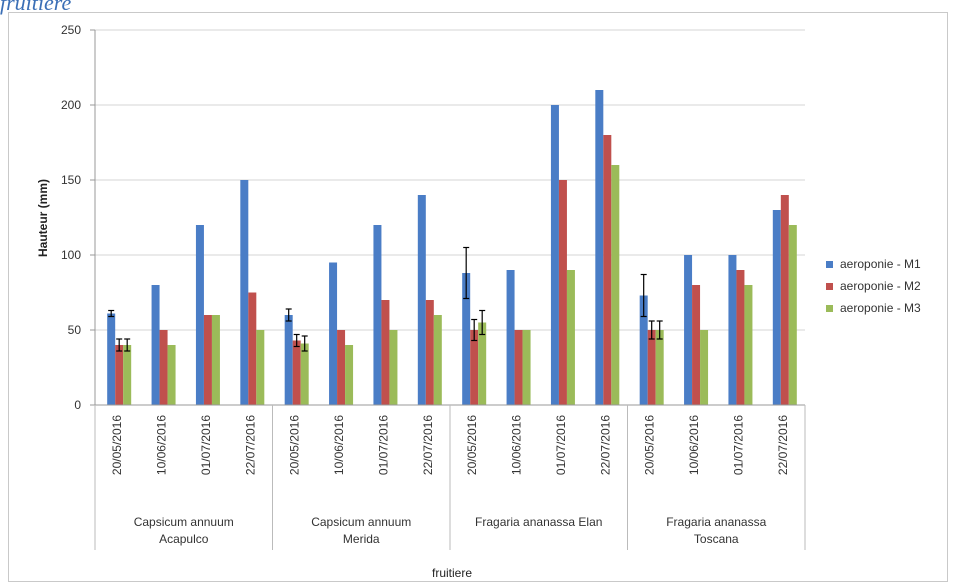  What do you see at coordinates (880, 308) in the screenshot?
I see `legend-entry: aeroponie - M3` at bounding box center [880, 308].